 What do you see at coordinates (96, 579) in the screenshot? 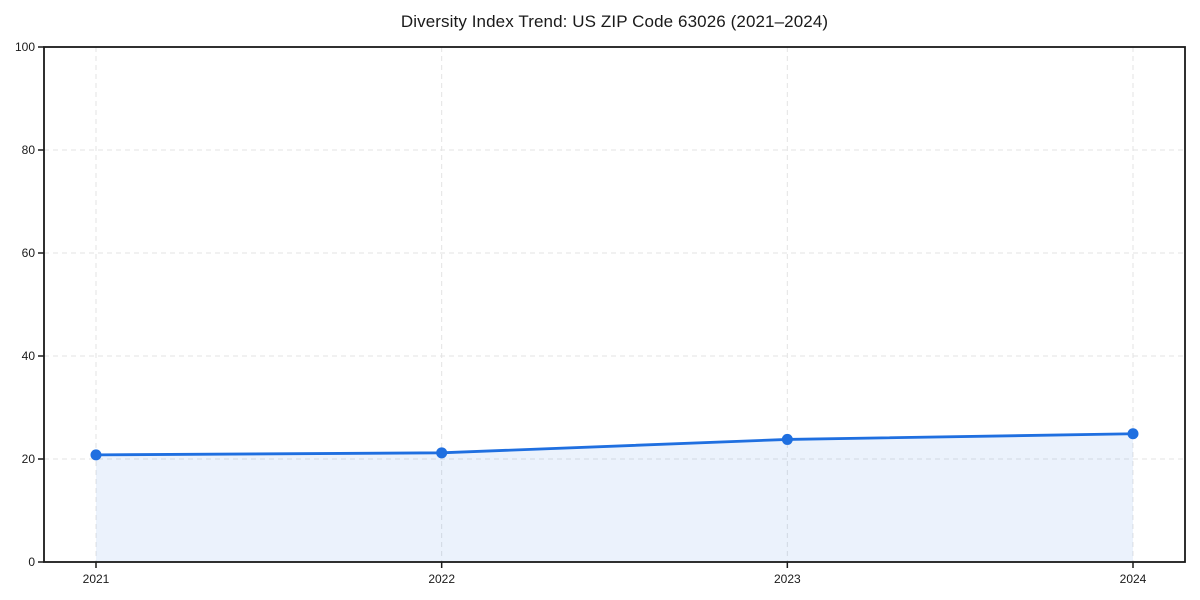
I see `x-axis-tick-label: 2021` at bounding box center [96, 579].